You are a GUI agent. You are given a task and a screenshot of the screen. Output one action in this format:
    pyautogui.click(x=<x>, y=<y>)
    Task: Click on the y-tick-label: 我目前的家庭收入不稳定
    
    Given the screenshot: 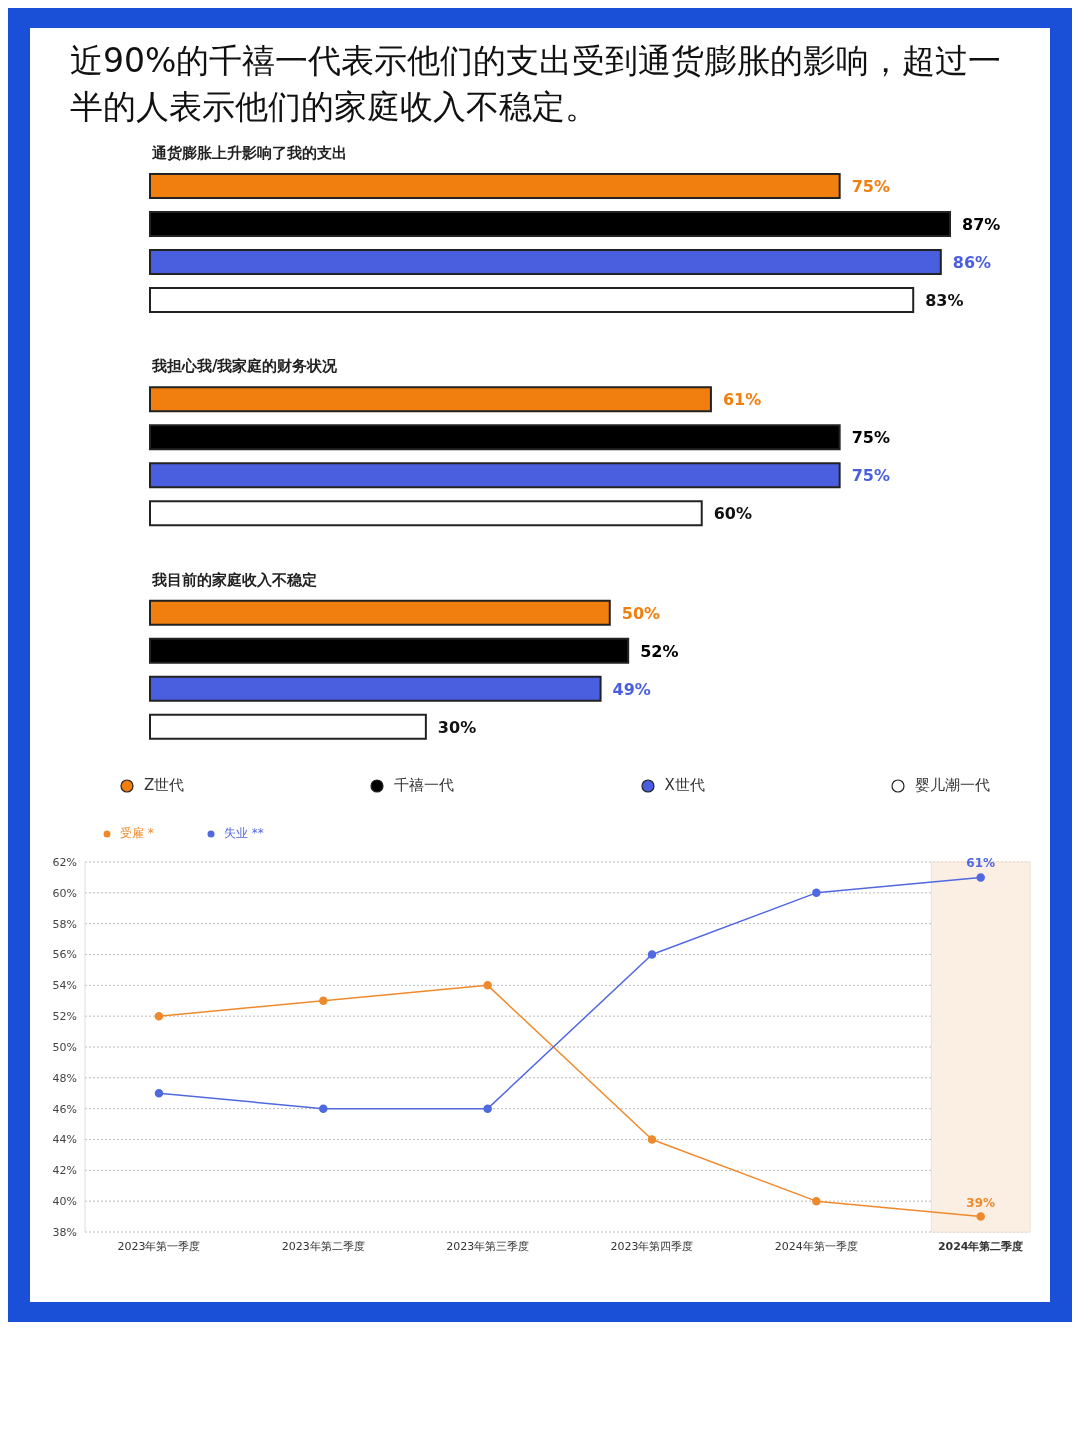 What is the action you would take?
    pyautogui.click(x=234, y=579)
    